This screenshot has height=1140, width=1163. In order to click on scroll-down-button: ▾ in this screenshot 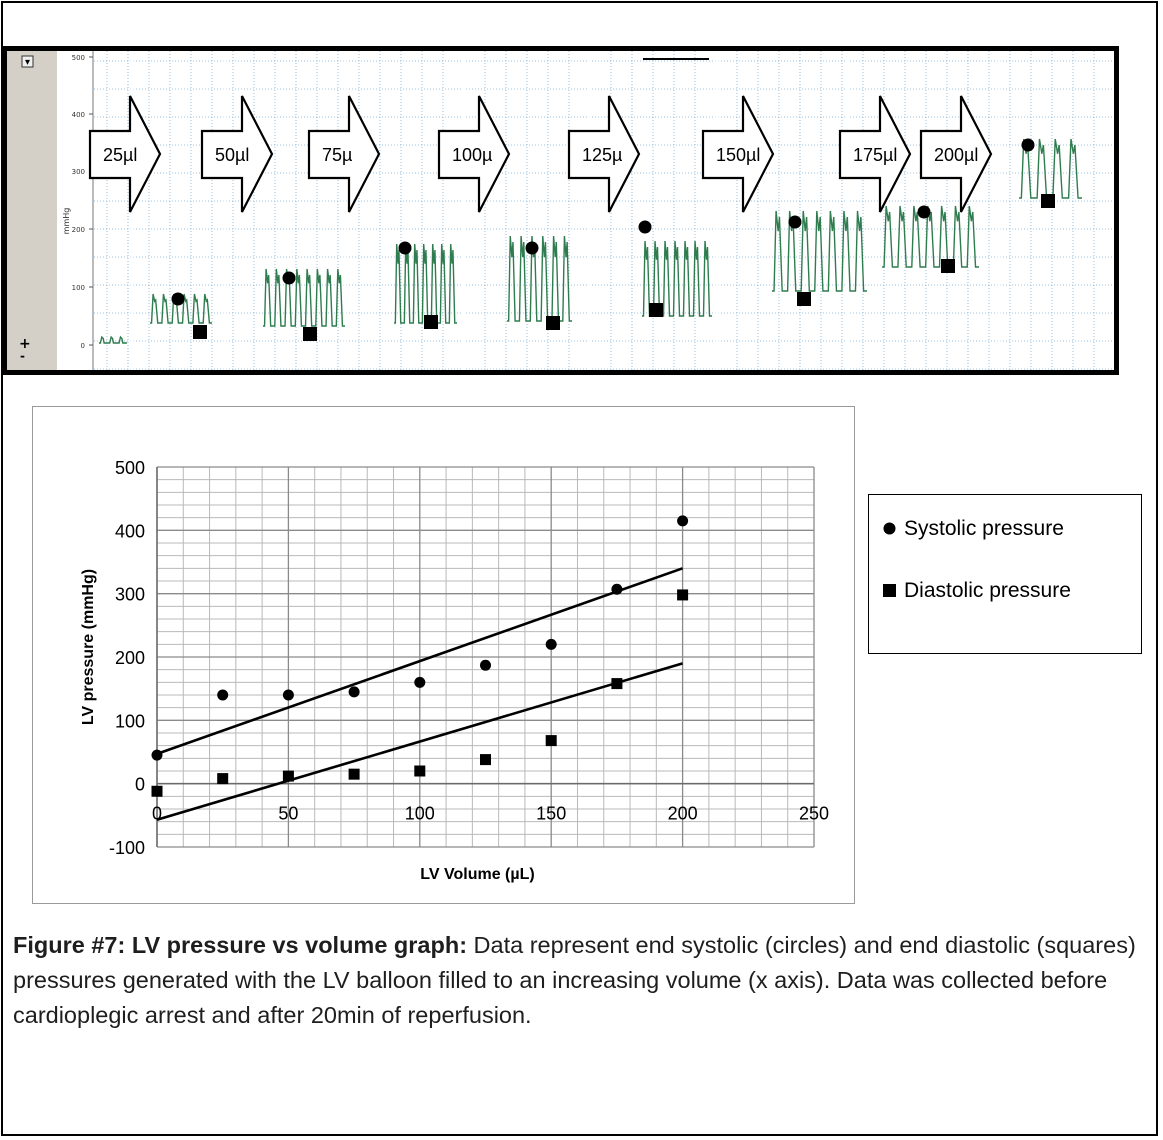, I will do `click(27, 61)`.